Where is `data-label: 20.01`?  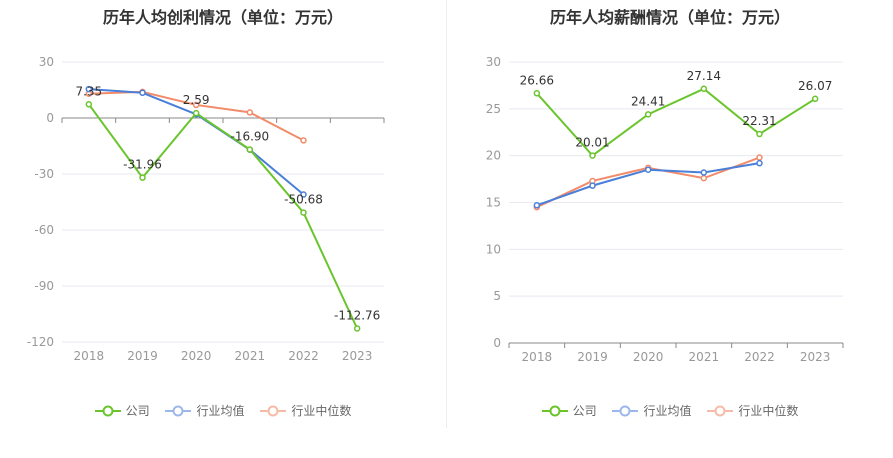
data-label: 20.01 is located at coordinates (592, 143).